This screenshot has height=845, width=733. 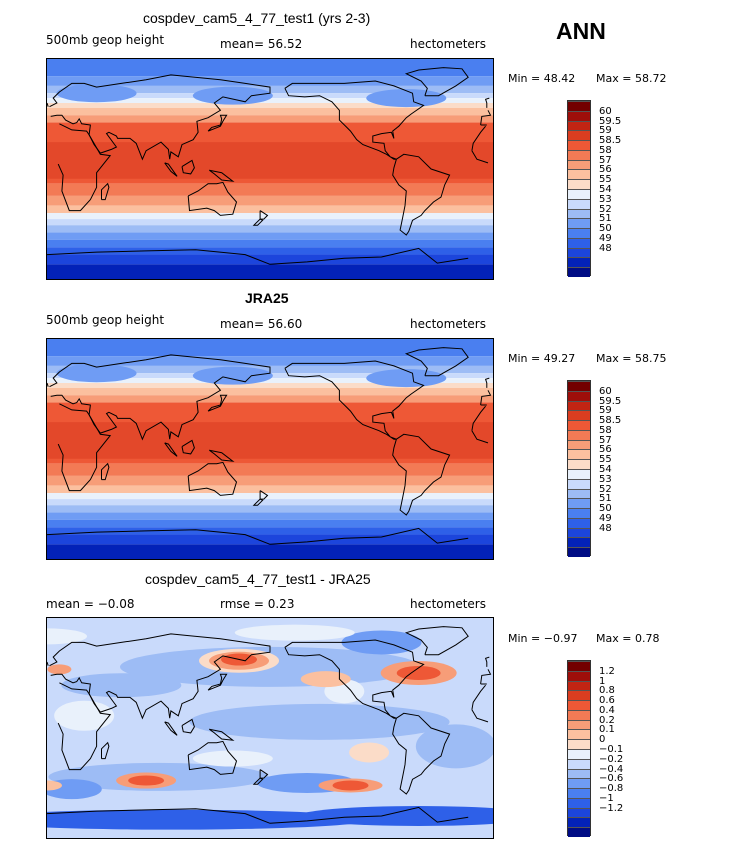 What do you see at coordinates (611, 789) in the screenshot?
I see `colorbar-level-label: −0.8` at bounding box center [611, 789].